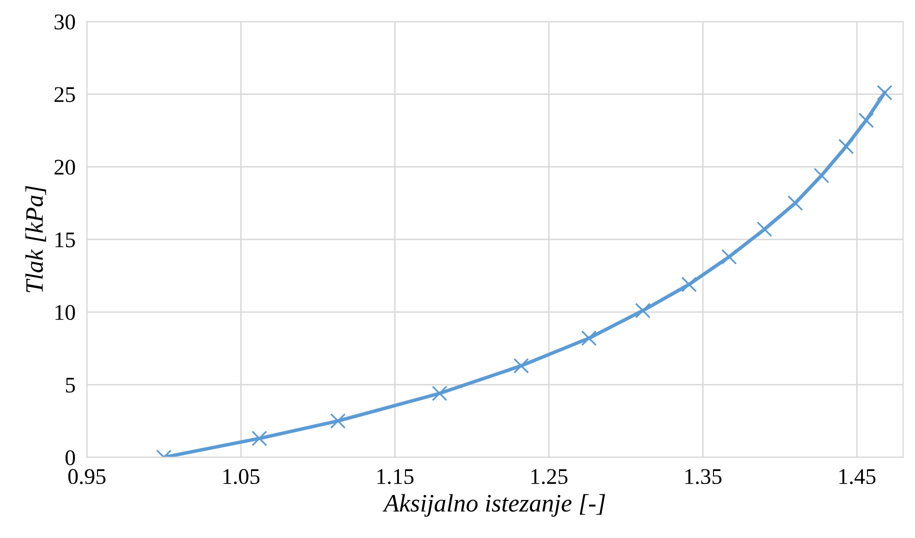 The image size is (915, 538). Describe the element at coordinates (70, 458) in the screenshot. I see `y-tick-label: 0` at that location.